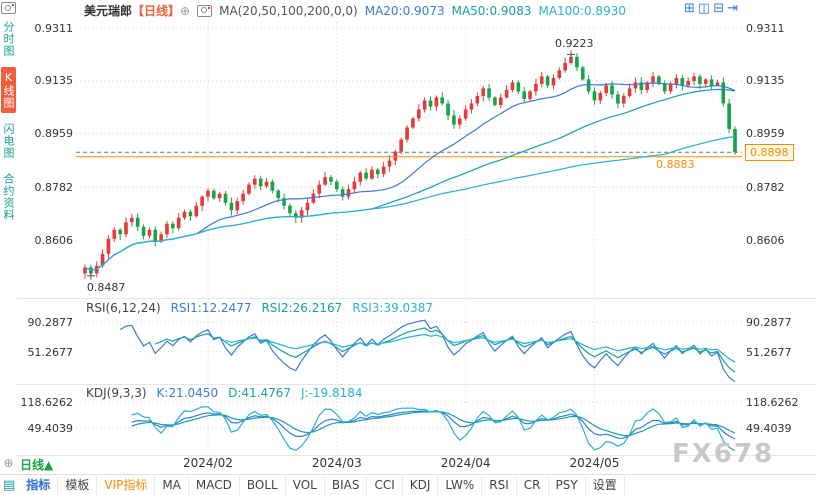  I want to click on toolbar-tab-4: MACD, so click(214, 485).